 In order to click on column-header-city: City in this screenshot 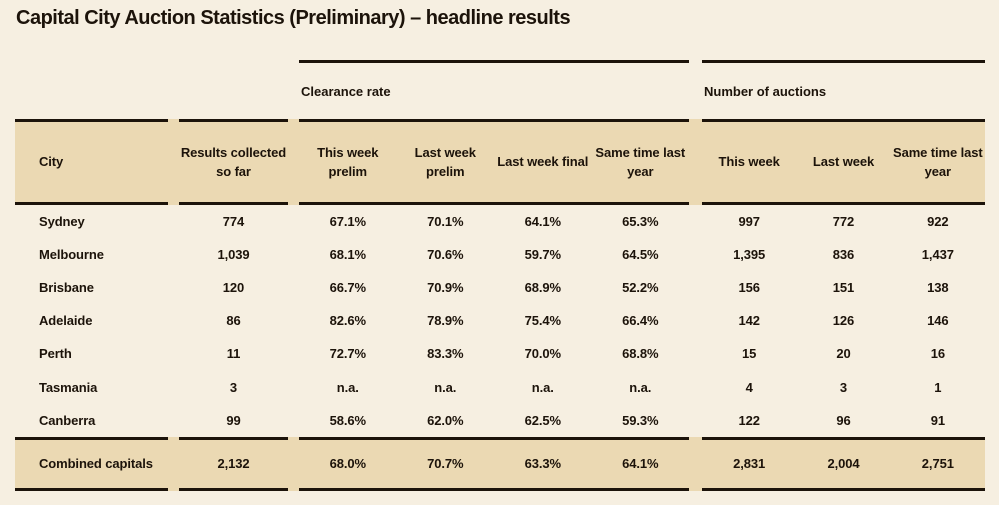, I will do `click(51, 162)`.